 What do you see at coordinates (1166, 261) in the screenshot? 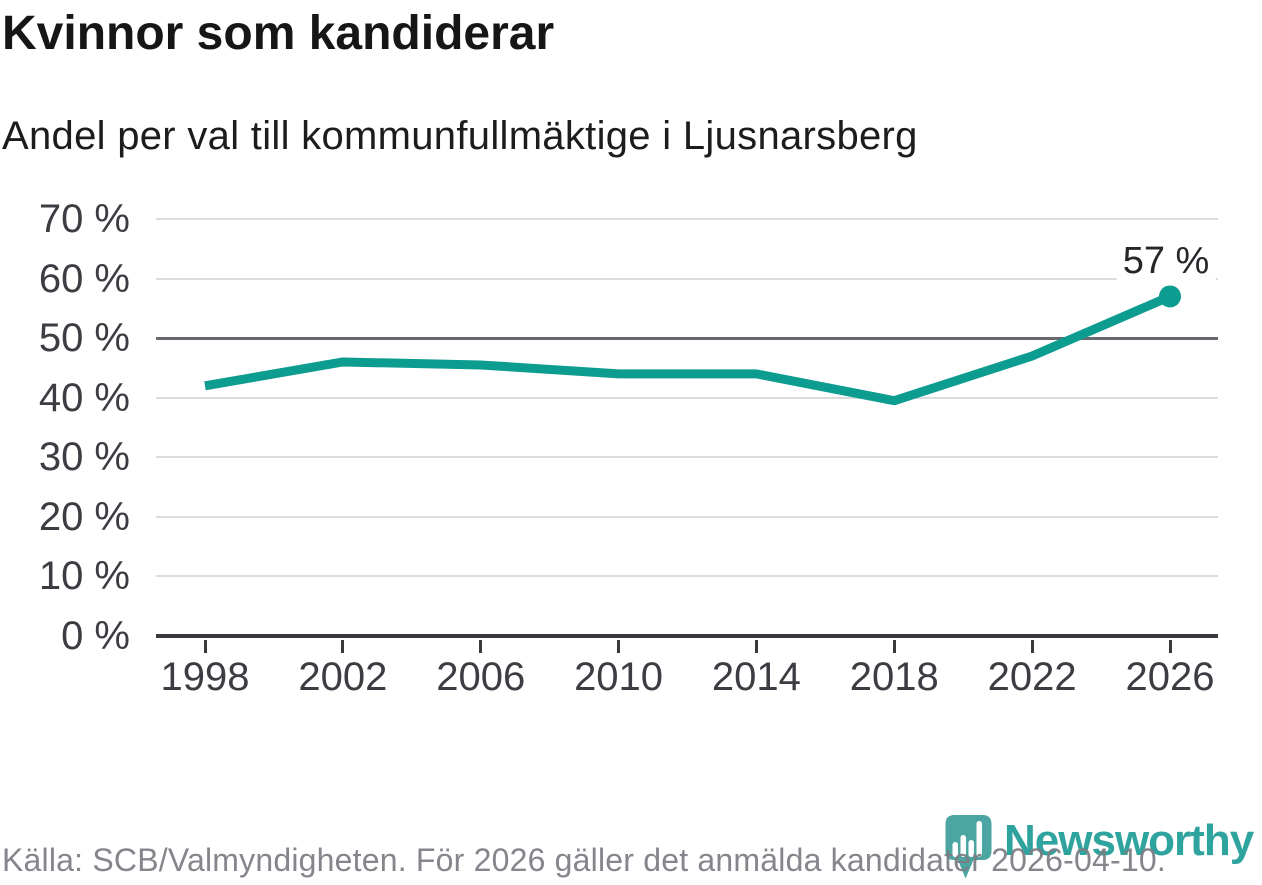
I see `end-point-value-label: 57 %` at bounding box center [1166, 261].